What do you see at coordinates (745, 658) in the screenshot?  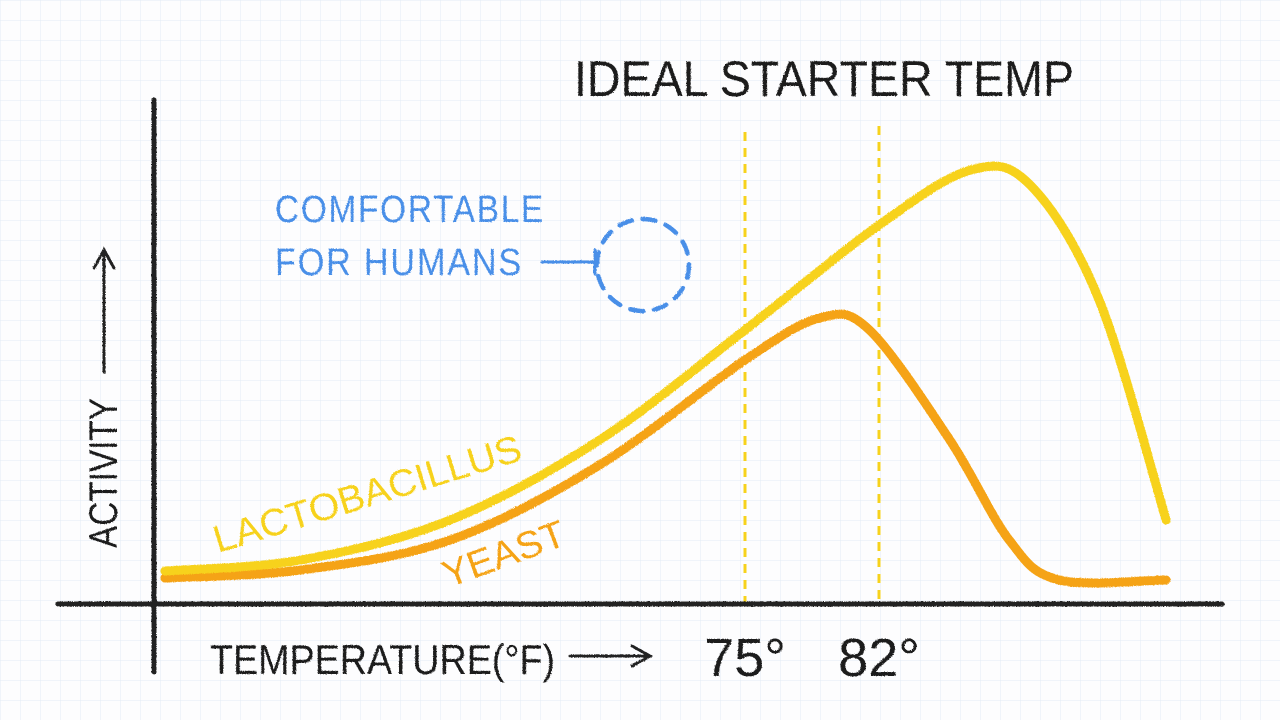 I see `x-tick-label-75: 75°` at bounding box center [745, 658].